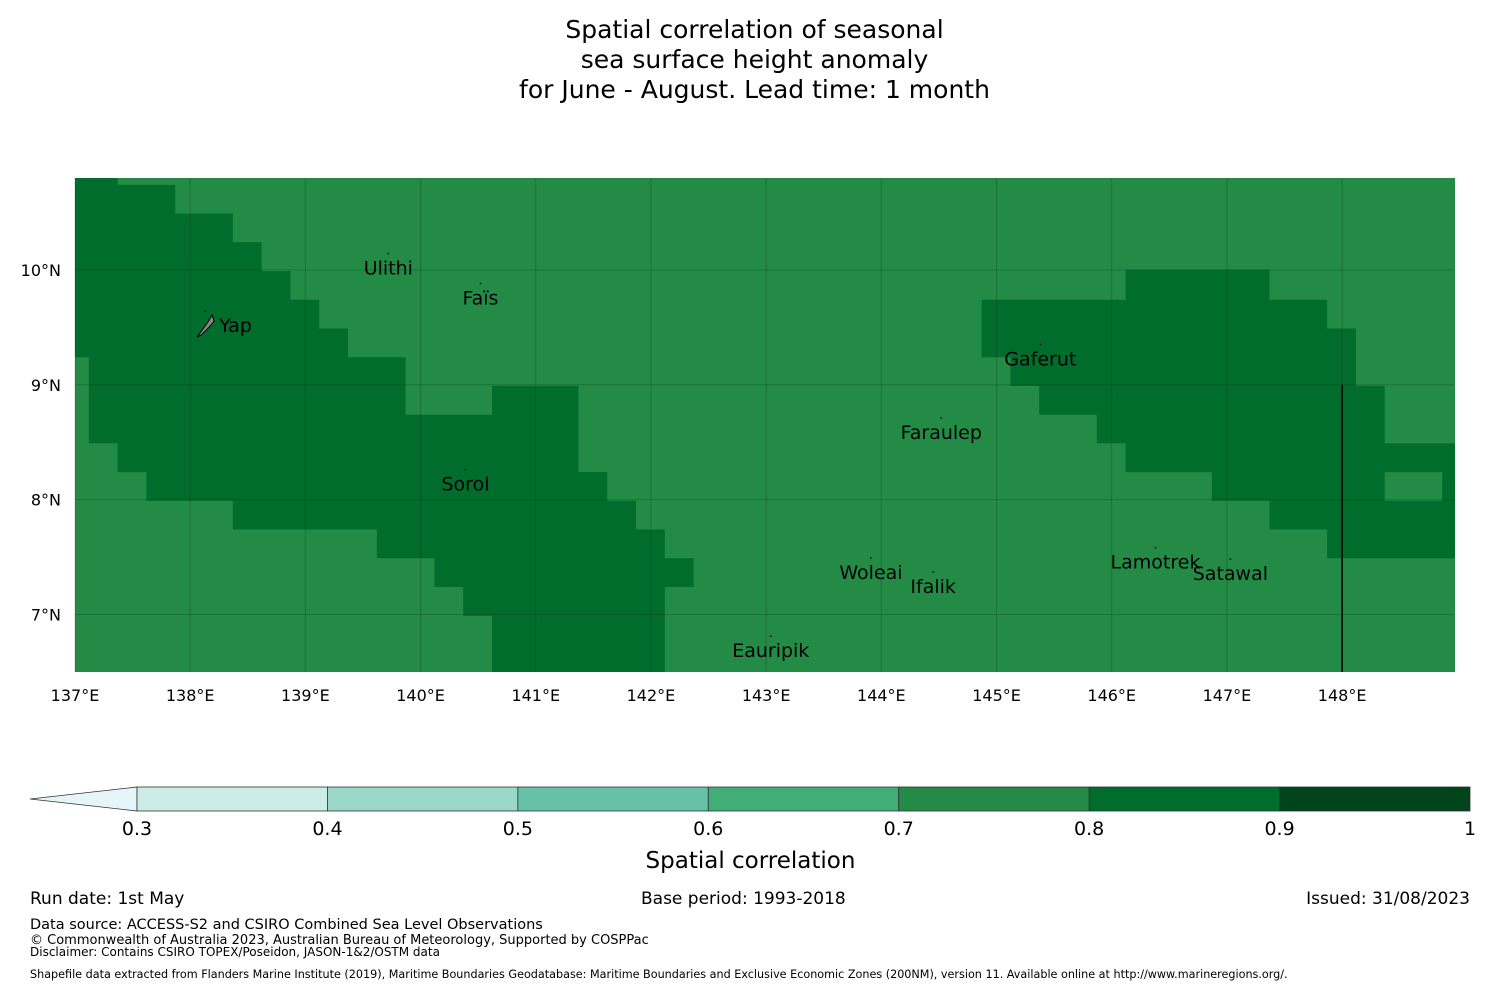  Describe the element at coordinates (327, 829) in the screenshot. I see `colorbar-tick-label: 0.4` at that location.